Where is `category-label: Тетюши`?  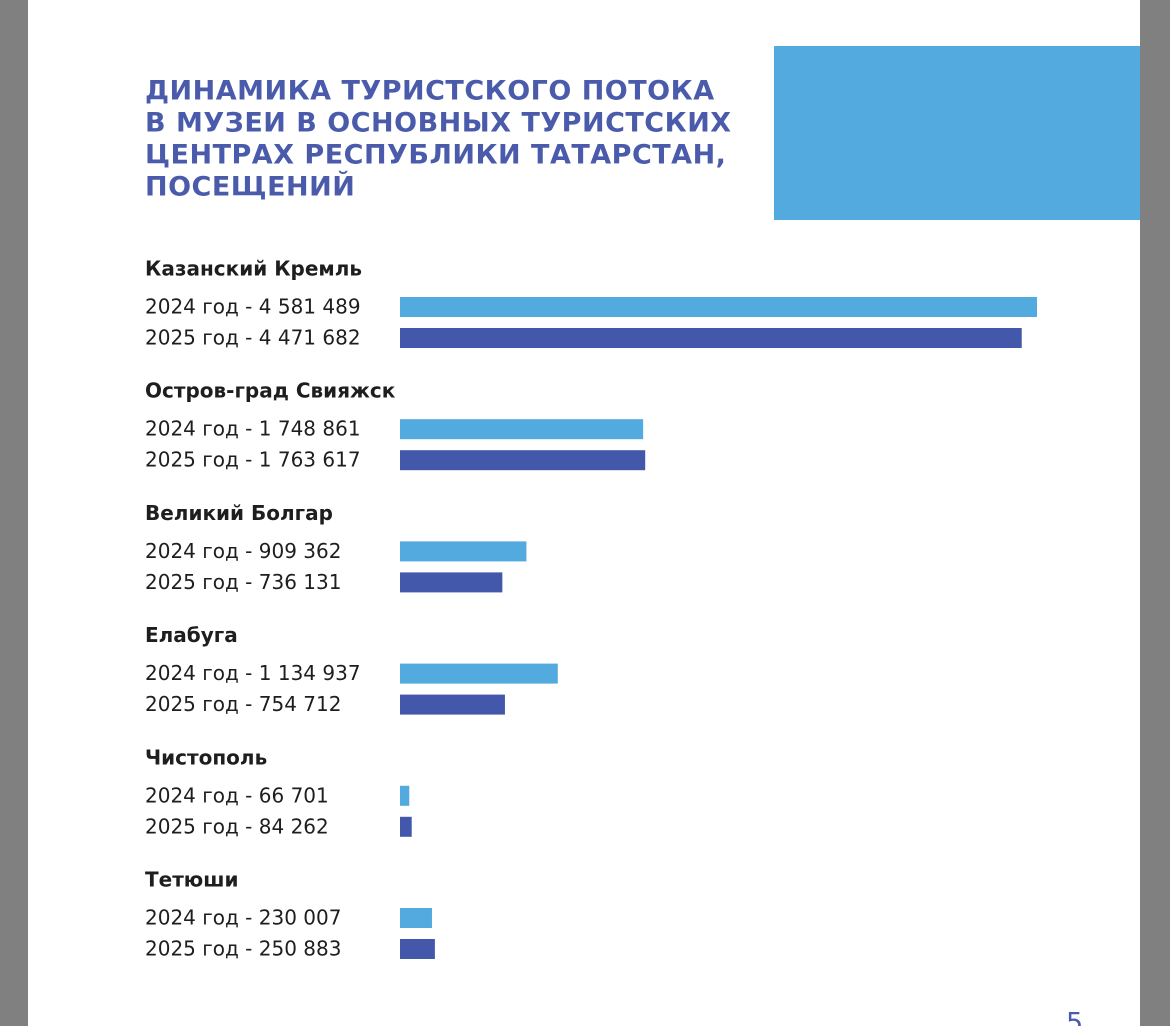 category-label: Тетюши is located at coordinates (192, 880).